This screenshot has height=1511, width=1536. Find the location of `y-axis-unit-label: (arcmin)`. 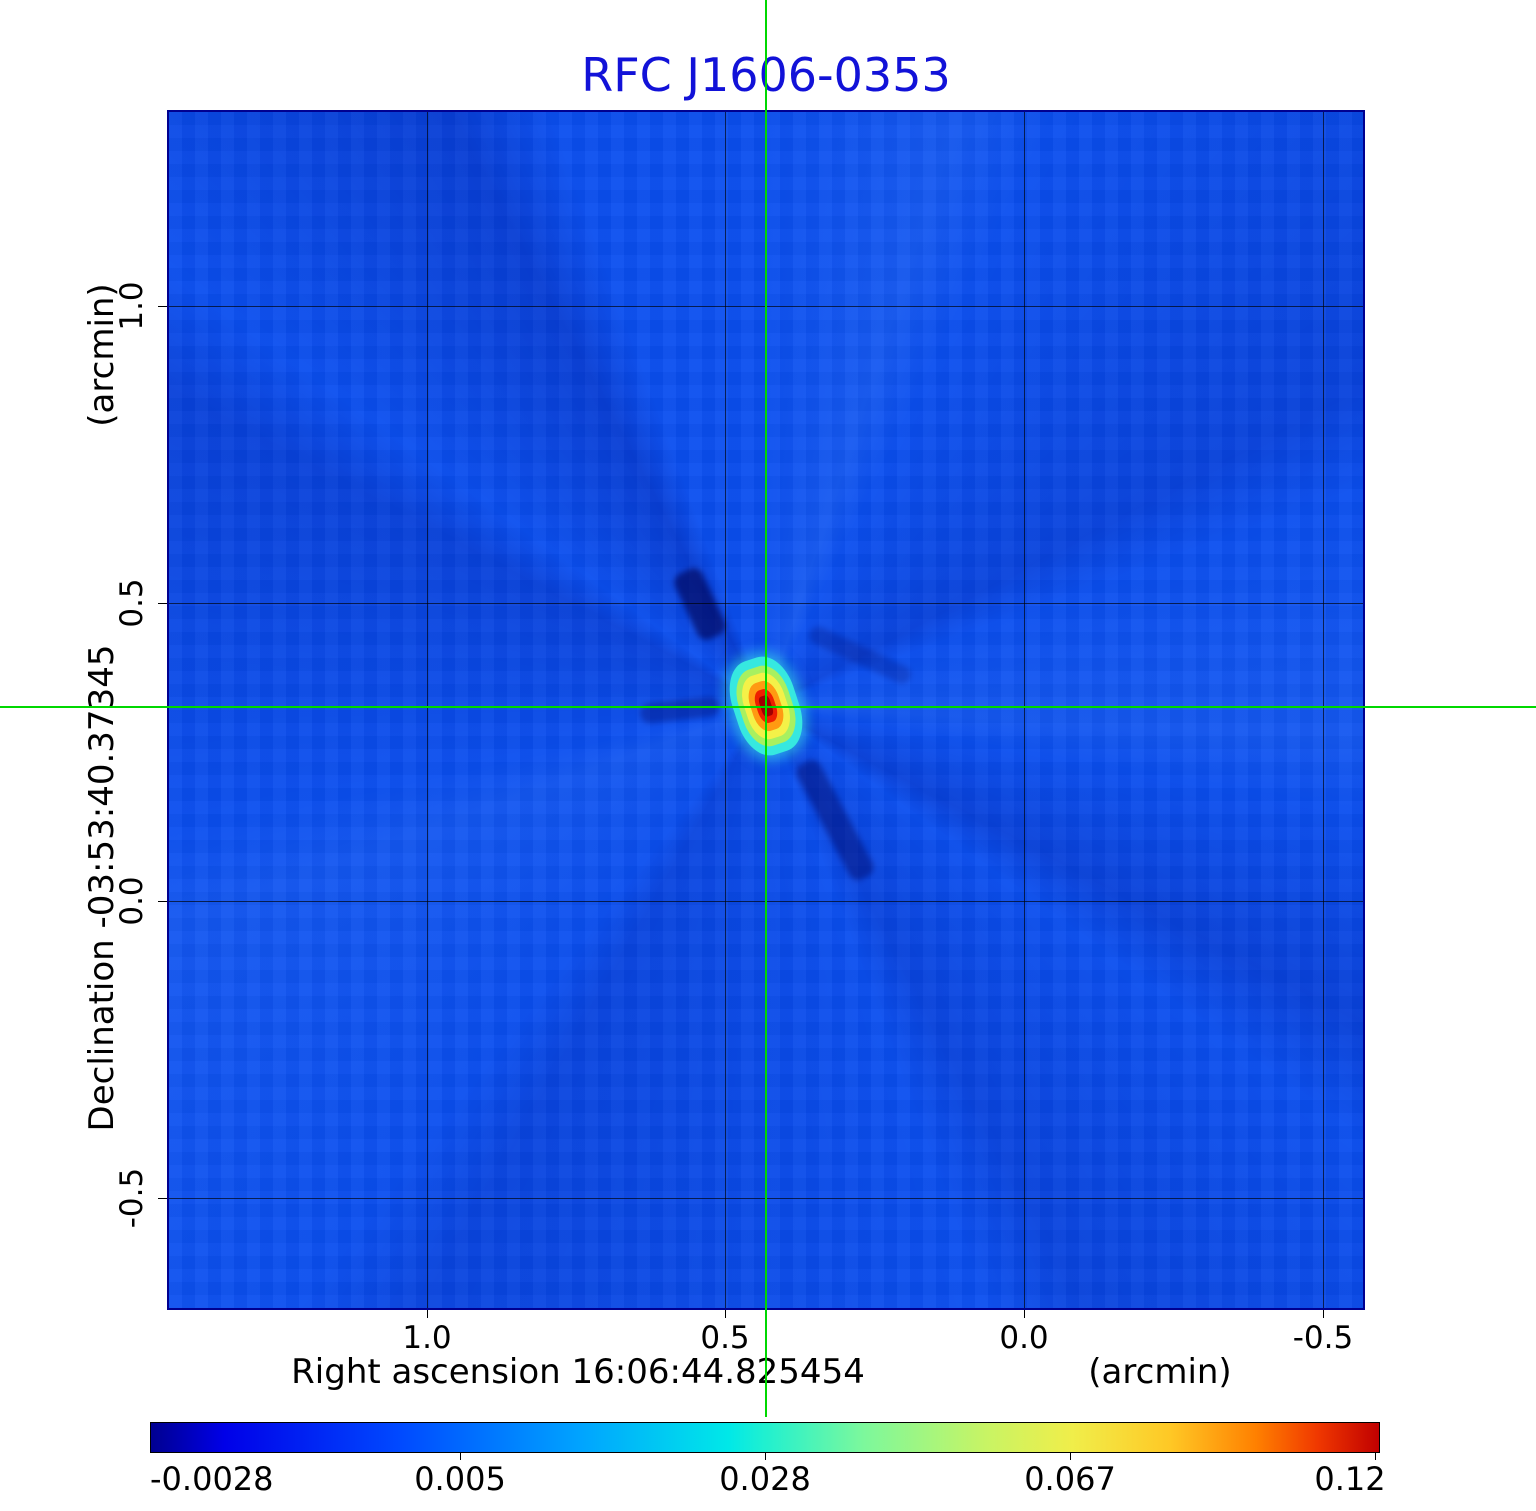

y-axis-unit-label: (arcmin) is located at coordinates (102, 355).